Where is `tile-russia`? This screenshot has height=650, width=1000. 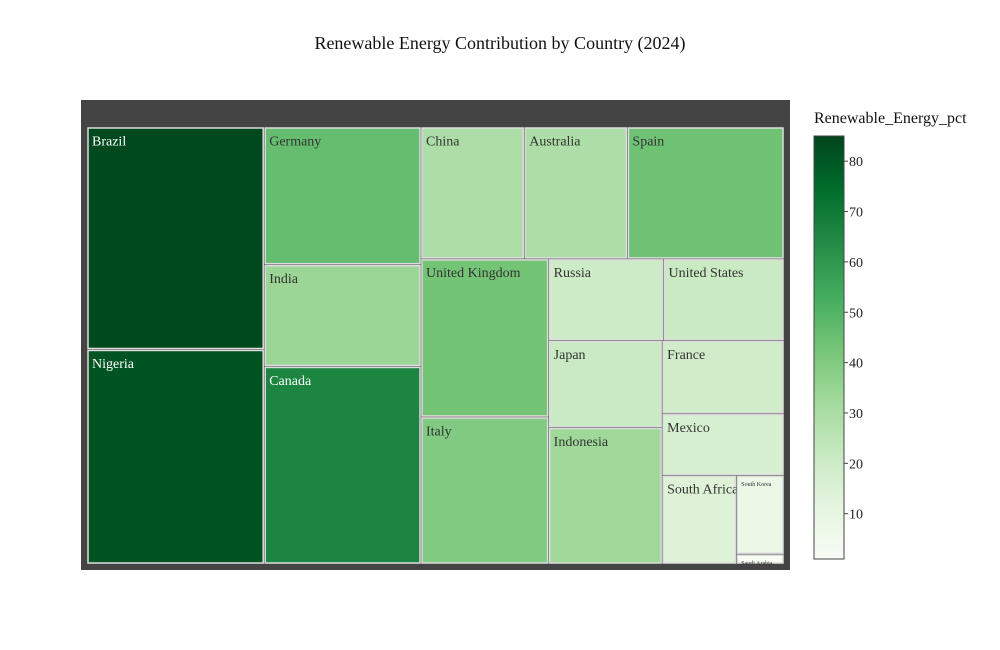
tile-russia is located at coordinates (606, 300).